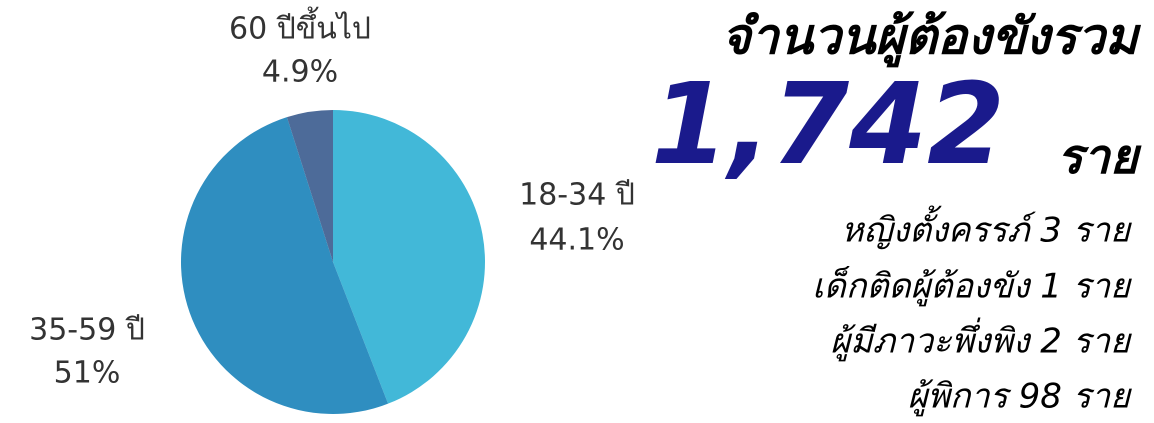  Describe the element at coordinates (300, 72) in the screenshot. I see `slice-value: 4.9%` at that location.